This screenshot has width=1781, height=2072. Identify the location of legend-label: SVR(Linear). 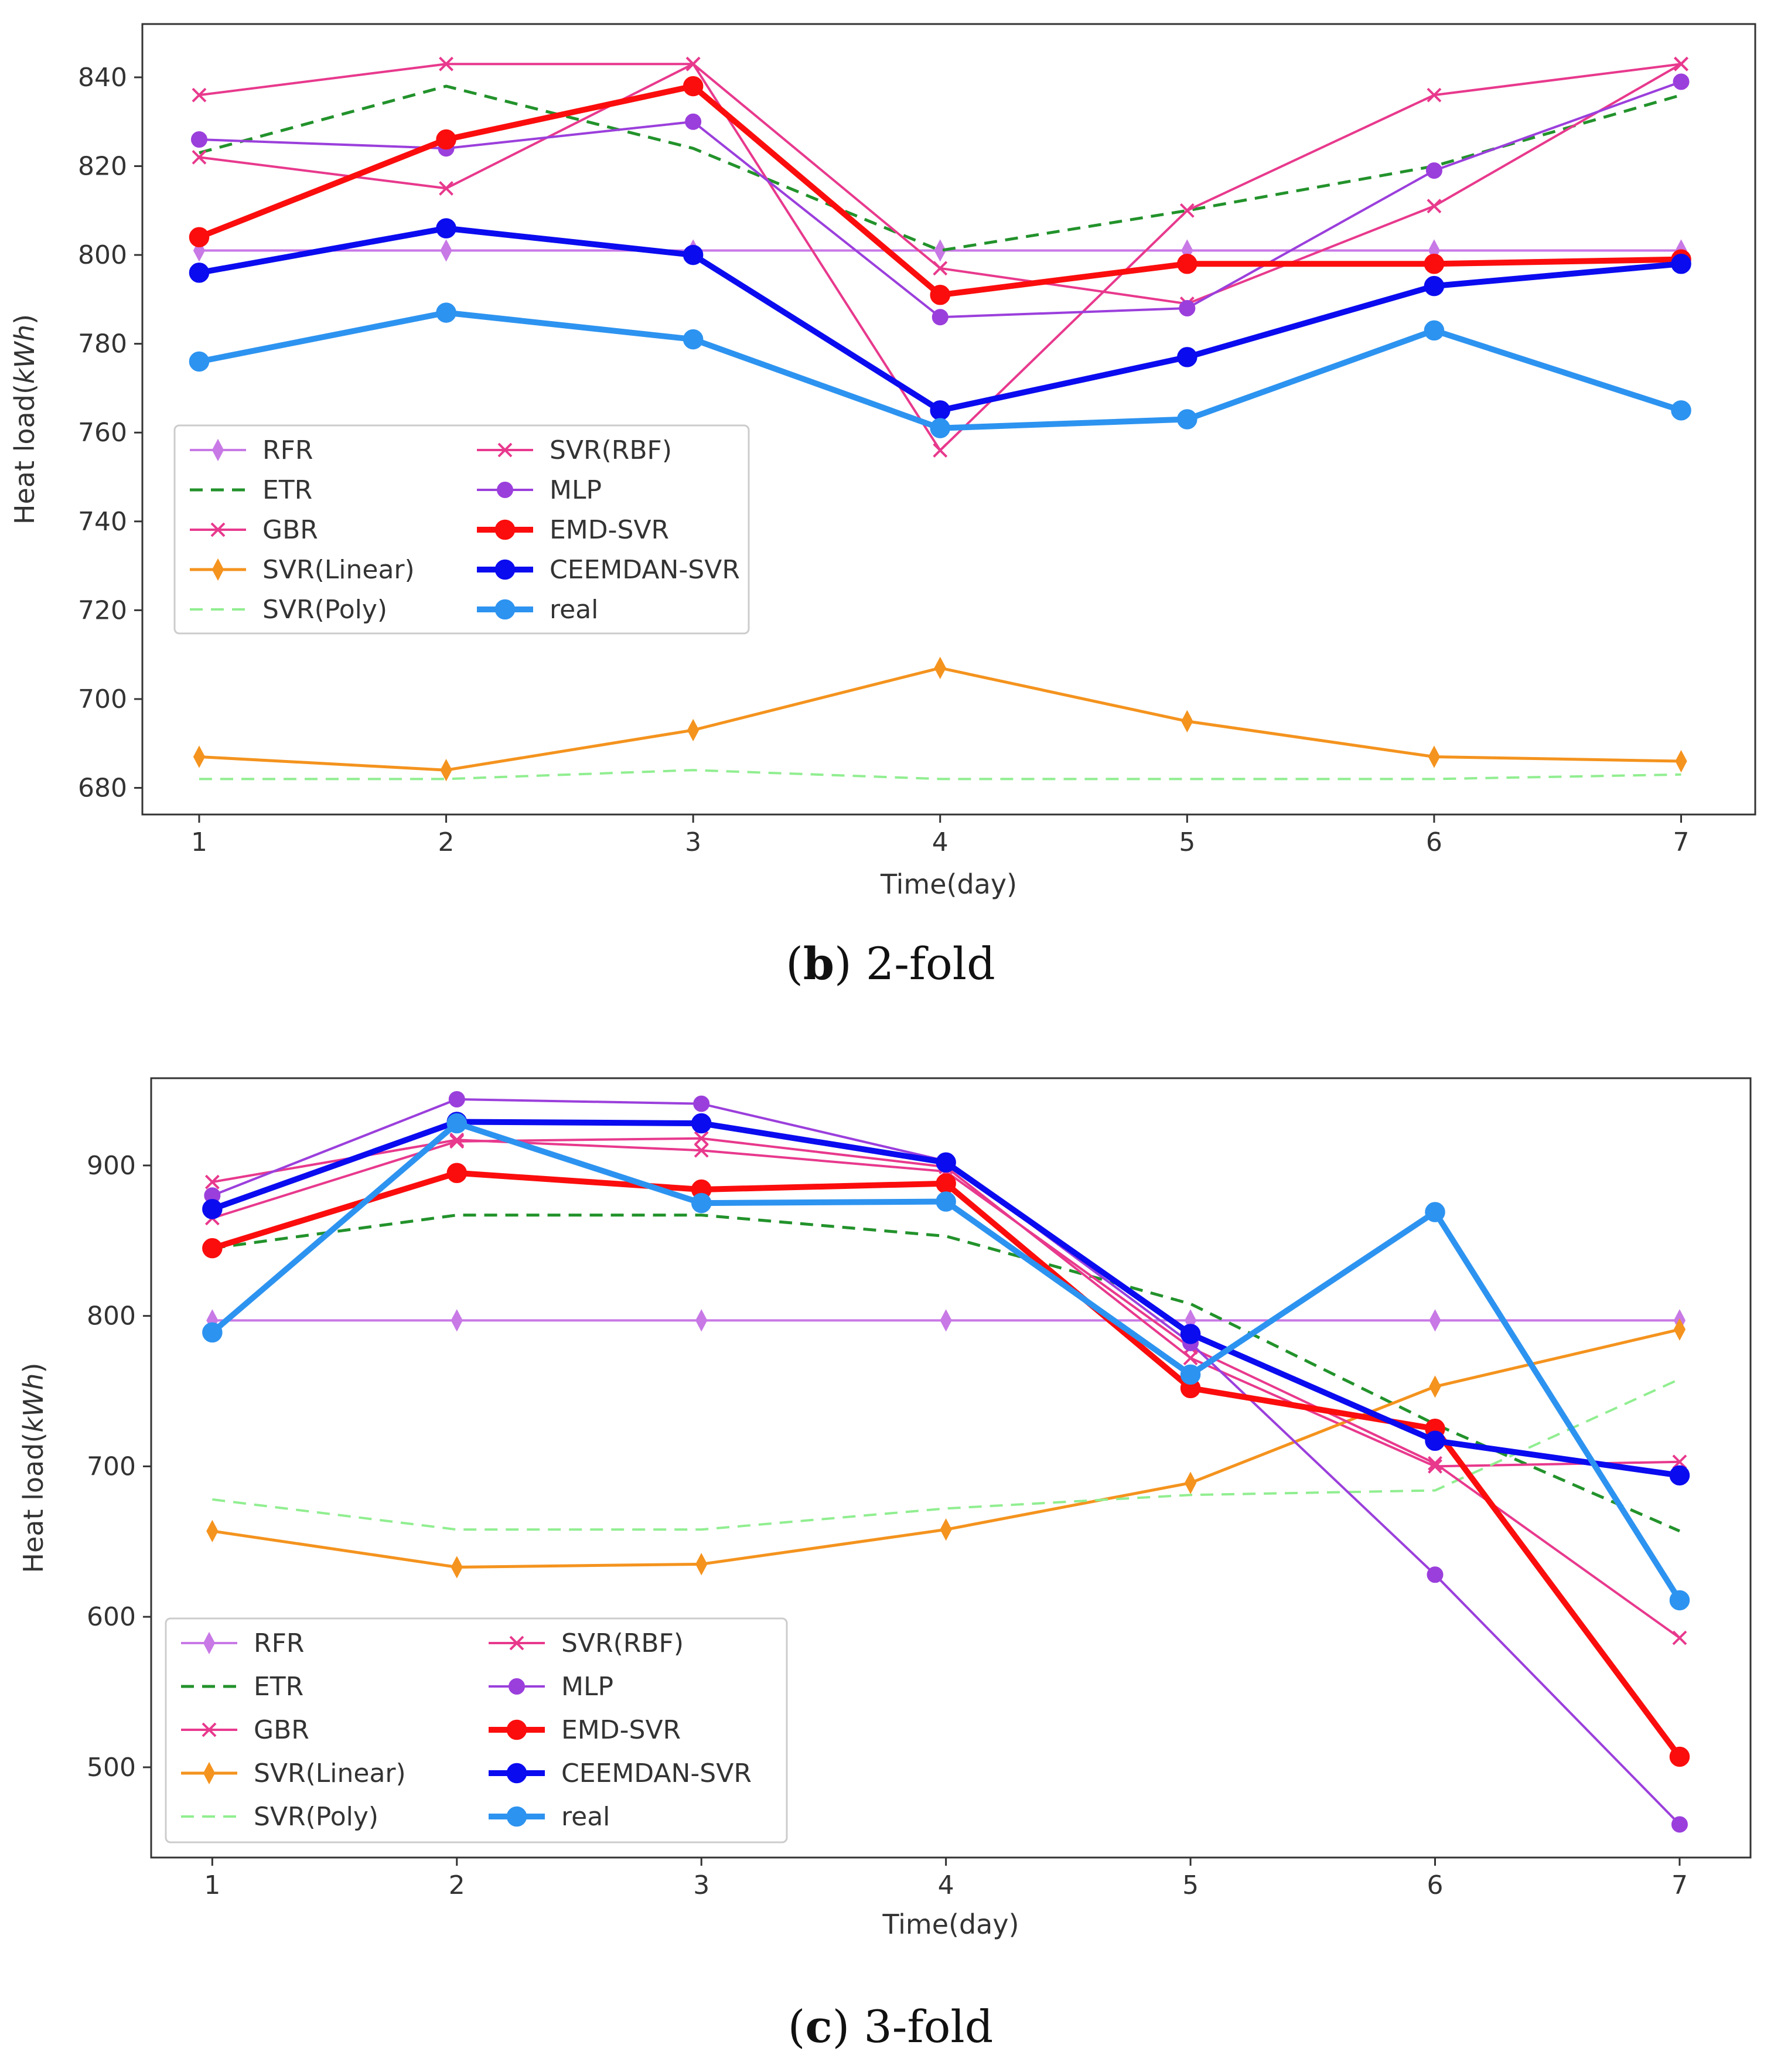
(330, 1773).